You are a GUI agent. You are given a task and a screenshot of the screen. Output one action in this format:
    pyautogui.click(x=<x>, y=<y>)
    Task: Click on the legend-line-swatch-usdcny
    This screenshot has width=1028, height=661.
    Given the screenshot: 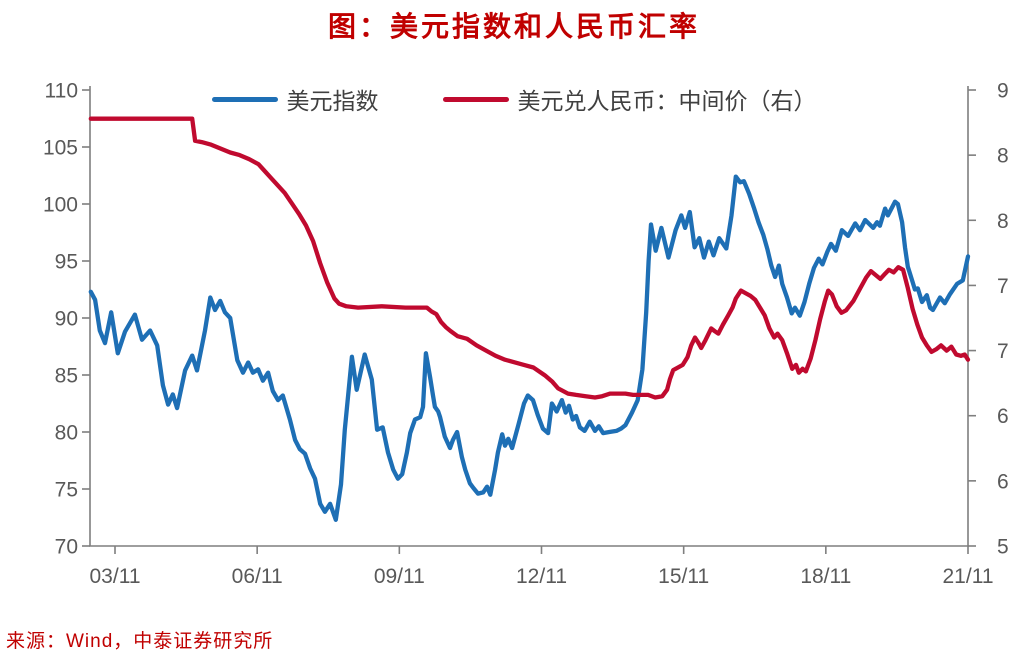 What is the action you would take?
    pyautogui.click(x=475, y=99)
    